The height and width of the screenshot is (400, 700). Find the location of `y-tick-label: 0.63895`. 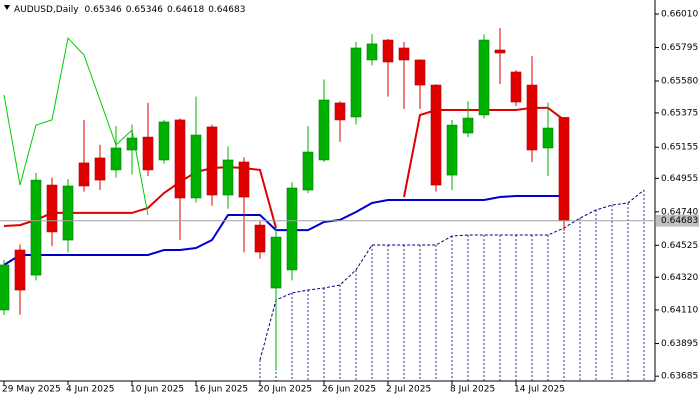

y-tick-label: 0.63895 is located at coordinates (679, 344).